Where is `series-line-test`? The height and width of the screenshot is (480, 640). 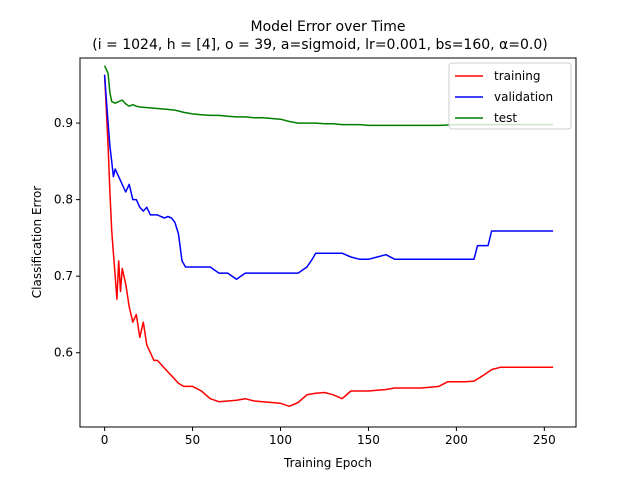 series-line-test is located at coordinates (328, 96).